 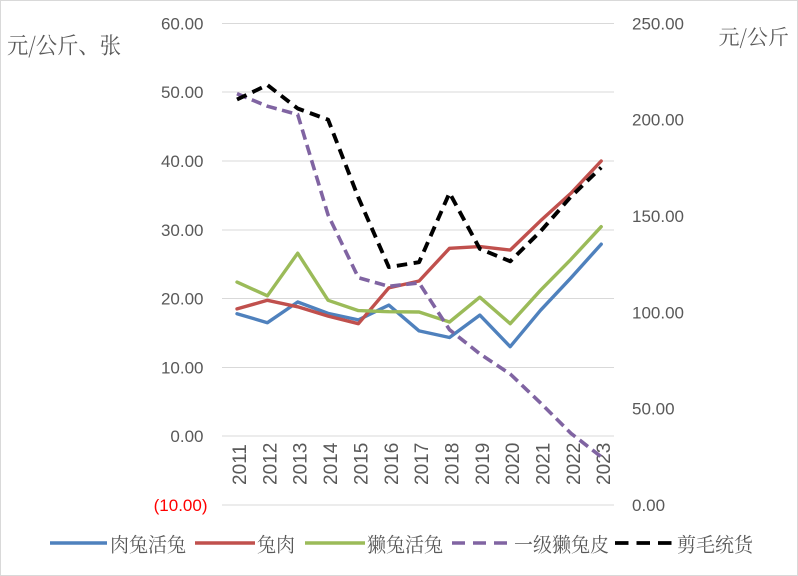 What do you see at coordinates (182, 161) in the screenshot?
I see `svg-text: 40.00` at bounding box center [182, 161].